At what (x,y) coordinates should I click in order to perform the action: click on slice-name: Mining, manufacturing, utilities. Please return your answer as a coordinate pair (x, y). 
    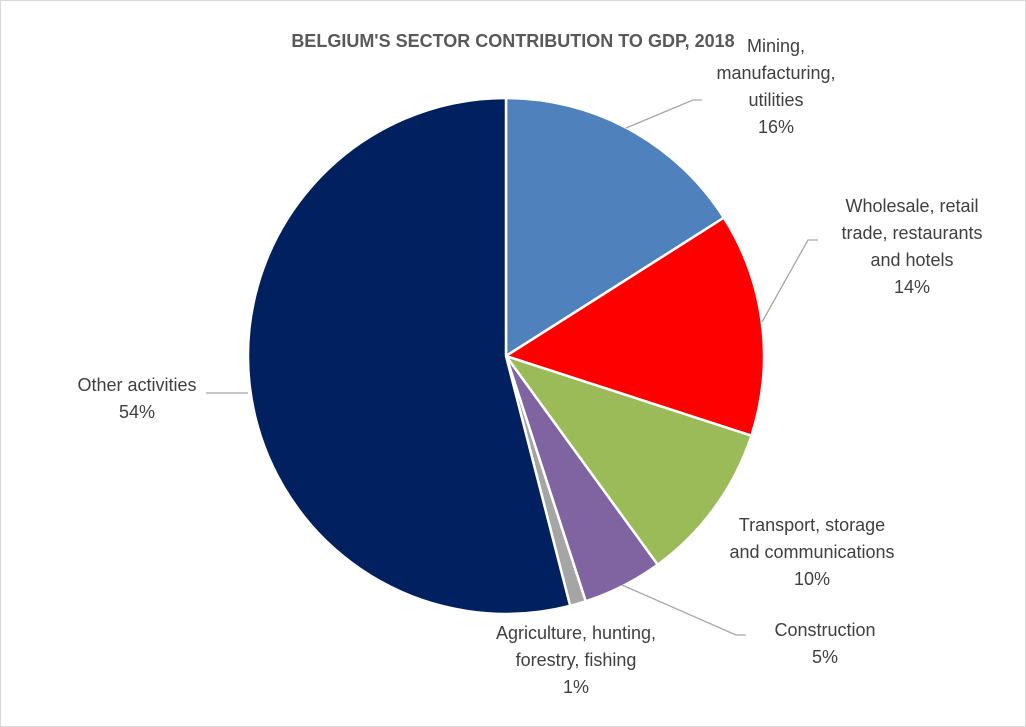
    Looking at the image, I should click on (776, 73).